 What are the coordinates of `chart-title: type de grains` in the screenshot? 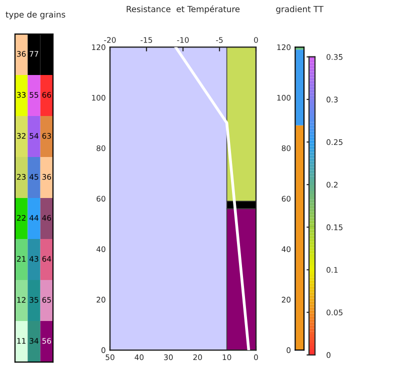 It's located at (36, 15).